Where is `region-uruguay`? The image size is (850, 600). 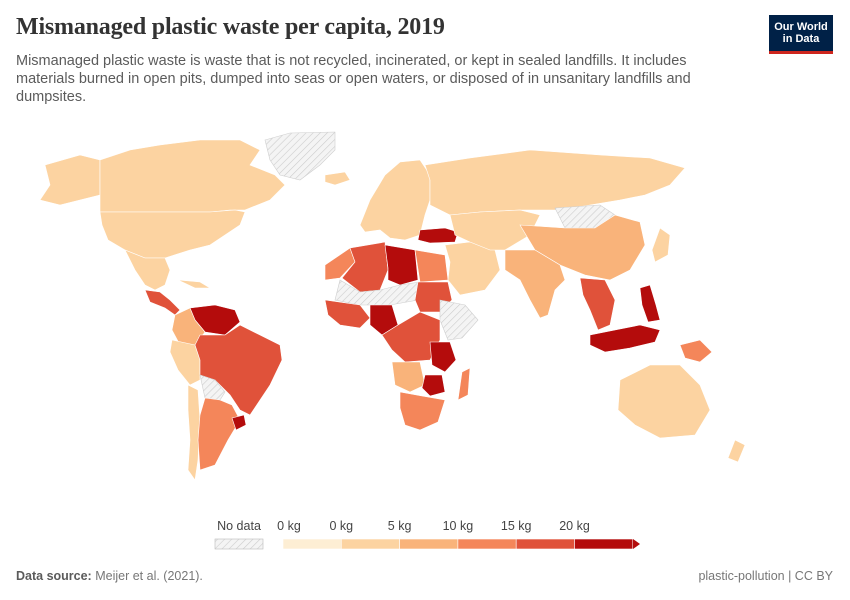
region-uruguay is located at coordinates (239, 422).